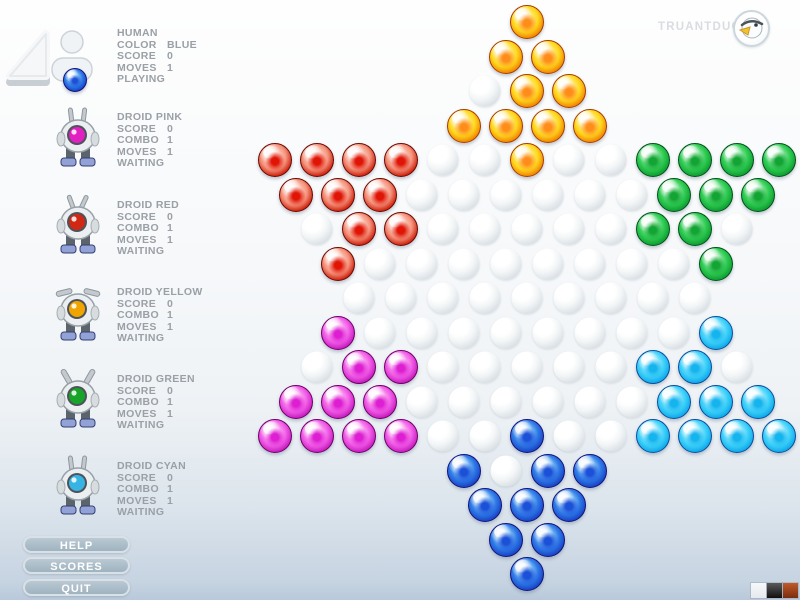  Describe the element at coordinates (76, 565) in the screenshot. I see `scores-button: SCORES` at that location.